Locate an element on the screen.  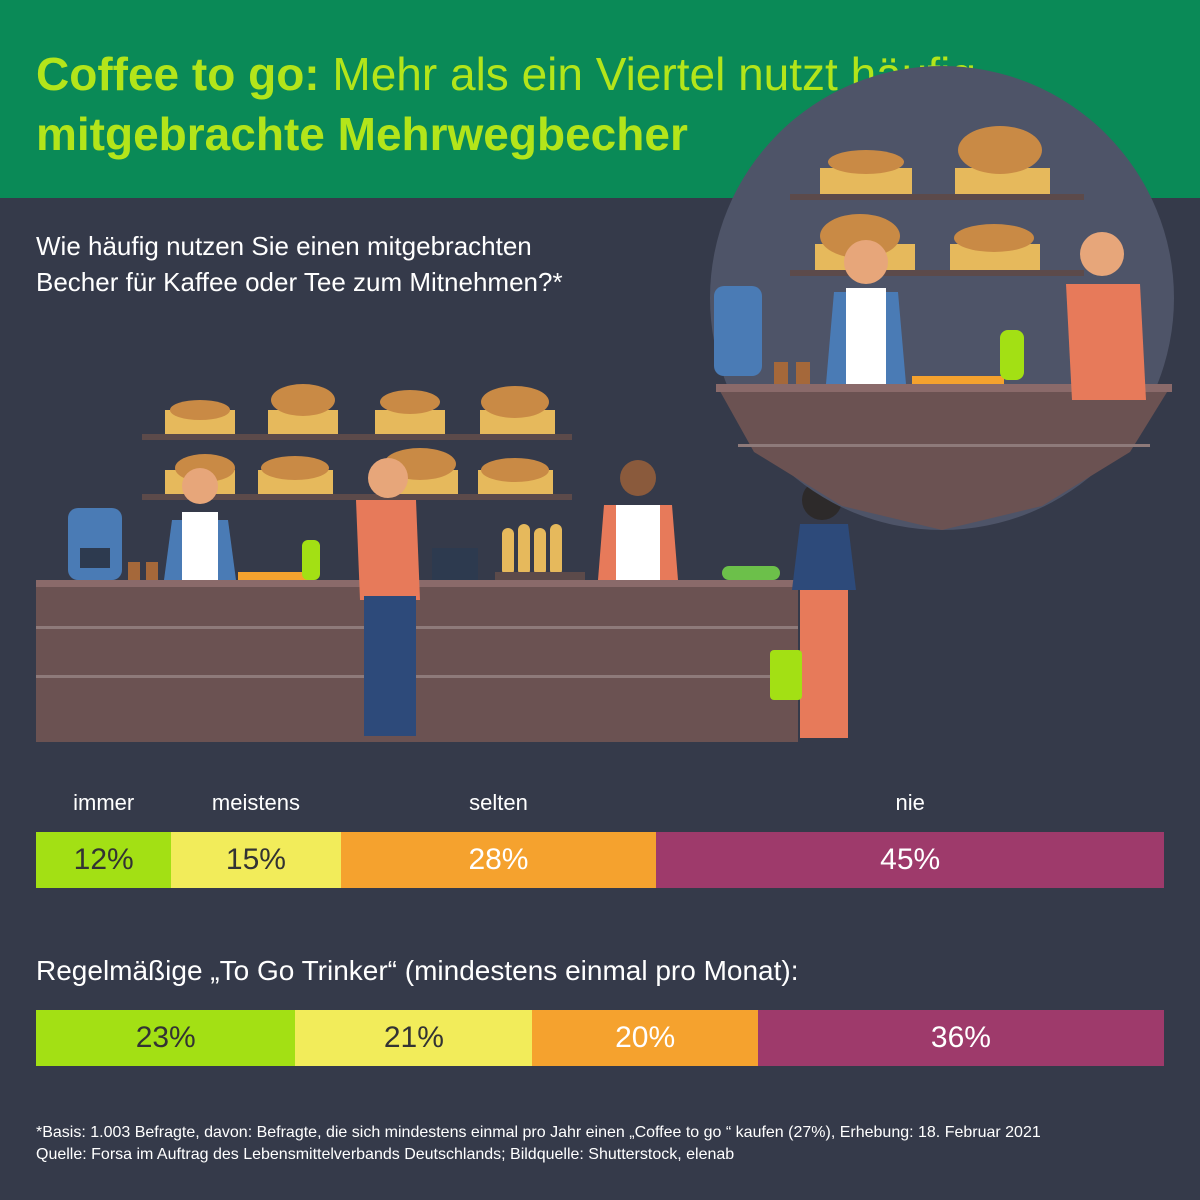
title-regular: Mehr als ein Viertel nutzt häufig is located at coordinates (647, 74).